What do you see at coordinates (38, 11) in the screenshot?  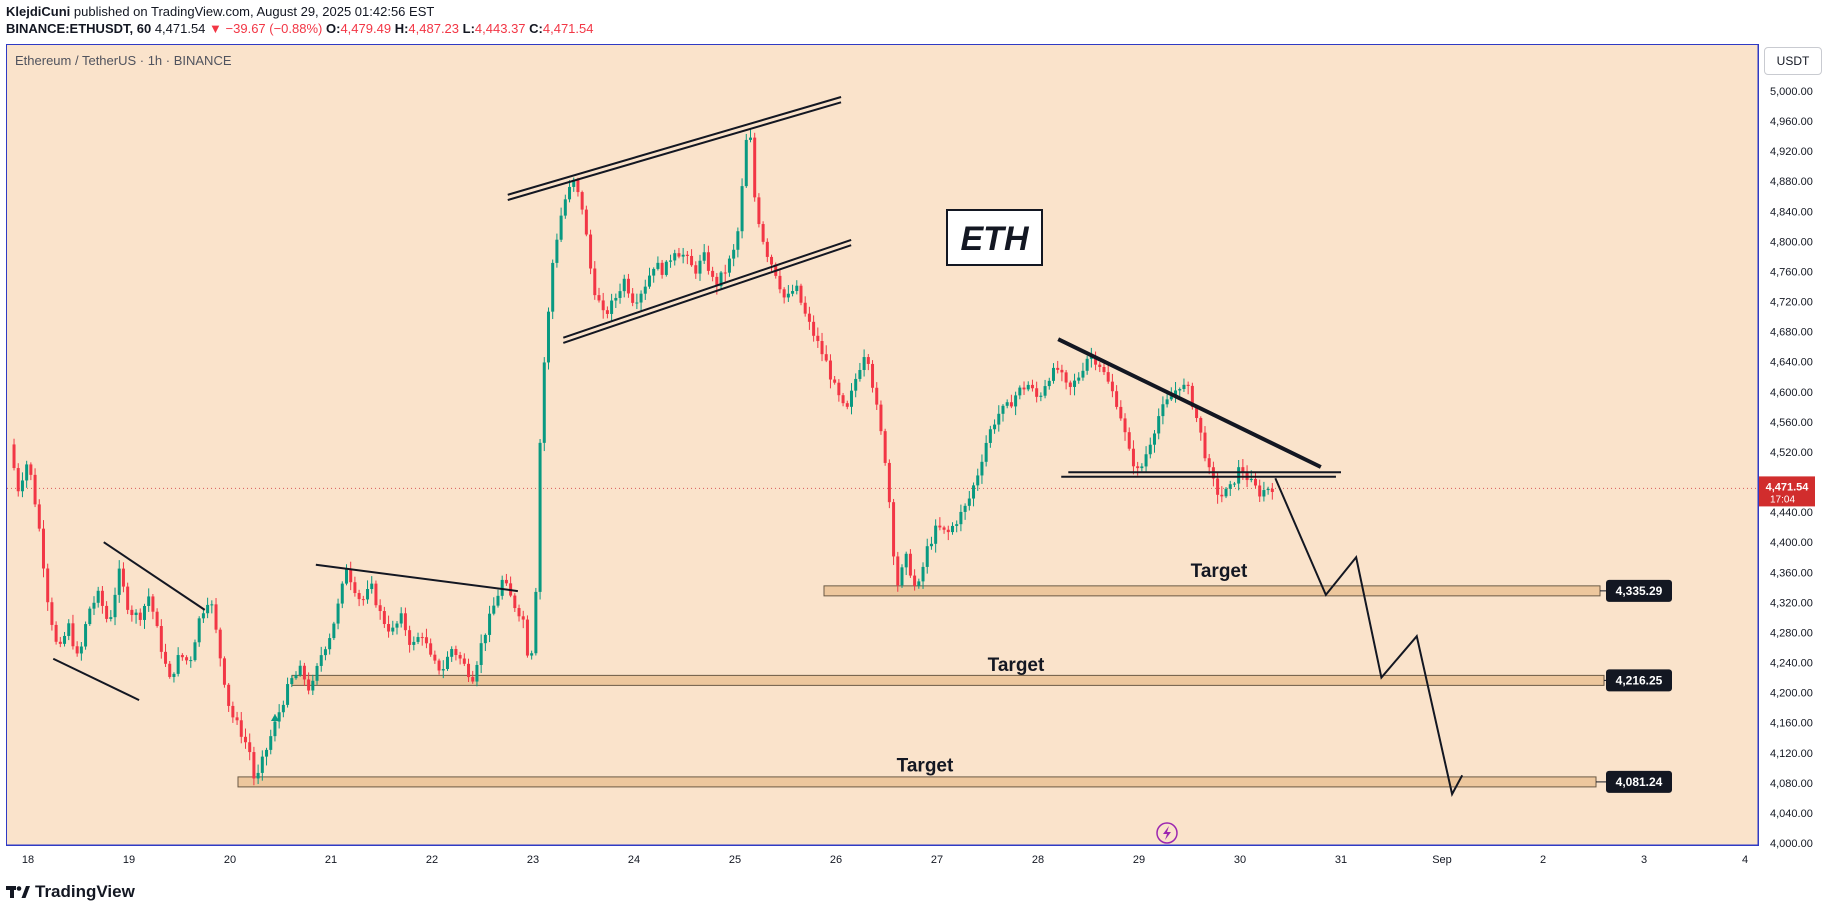 I see `author-name: KlejdiCuni` at bounding box center [38, 11].